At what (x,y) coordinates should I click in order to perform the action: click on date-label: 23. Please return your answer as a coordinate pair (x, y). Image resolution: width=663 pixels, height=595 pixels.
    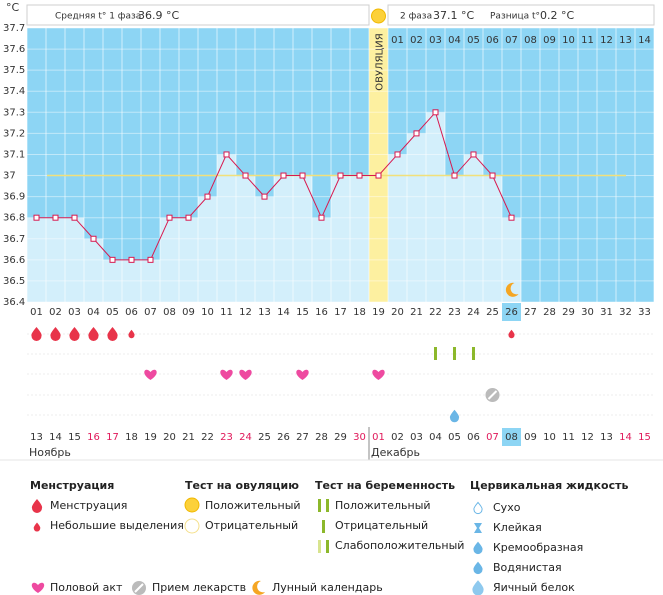
    Looking at the image, I should click on (226, 437).